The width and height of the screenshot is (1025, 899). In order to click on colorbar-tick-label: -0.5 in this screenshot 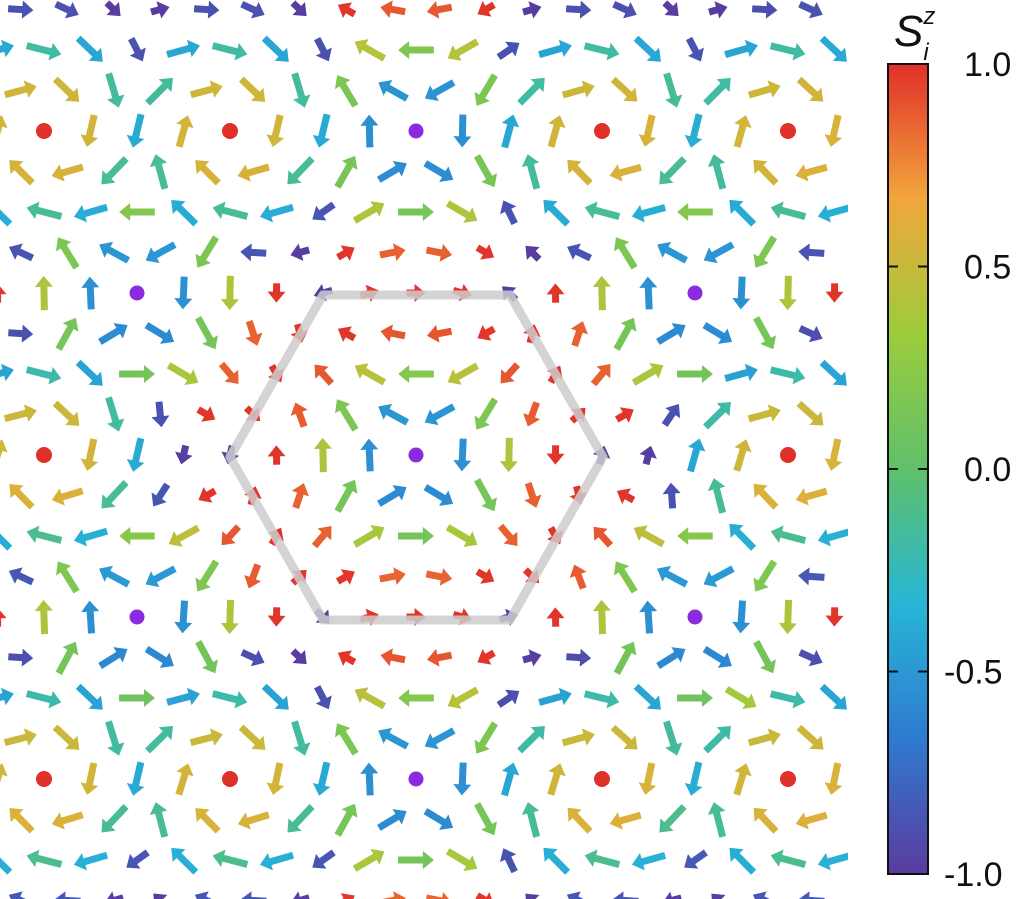, I will do `click(973, 673)`.